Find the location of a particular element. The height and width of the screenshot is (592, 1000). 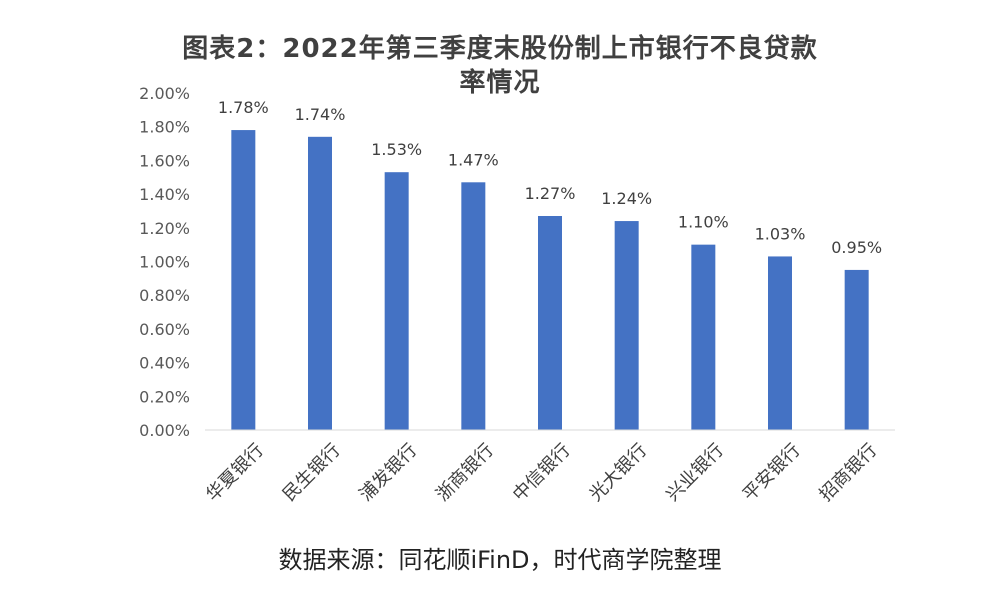

data-label: 1.74% is located at coordinates (320, 114).